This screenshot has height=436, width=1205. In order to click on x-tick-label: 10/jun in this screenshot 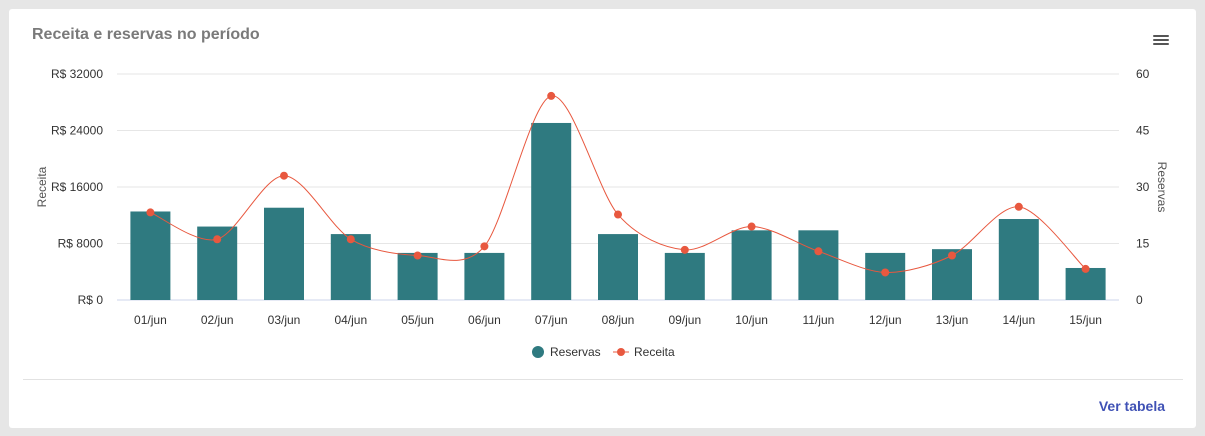, I will do `click(751, 320)`.